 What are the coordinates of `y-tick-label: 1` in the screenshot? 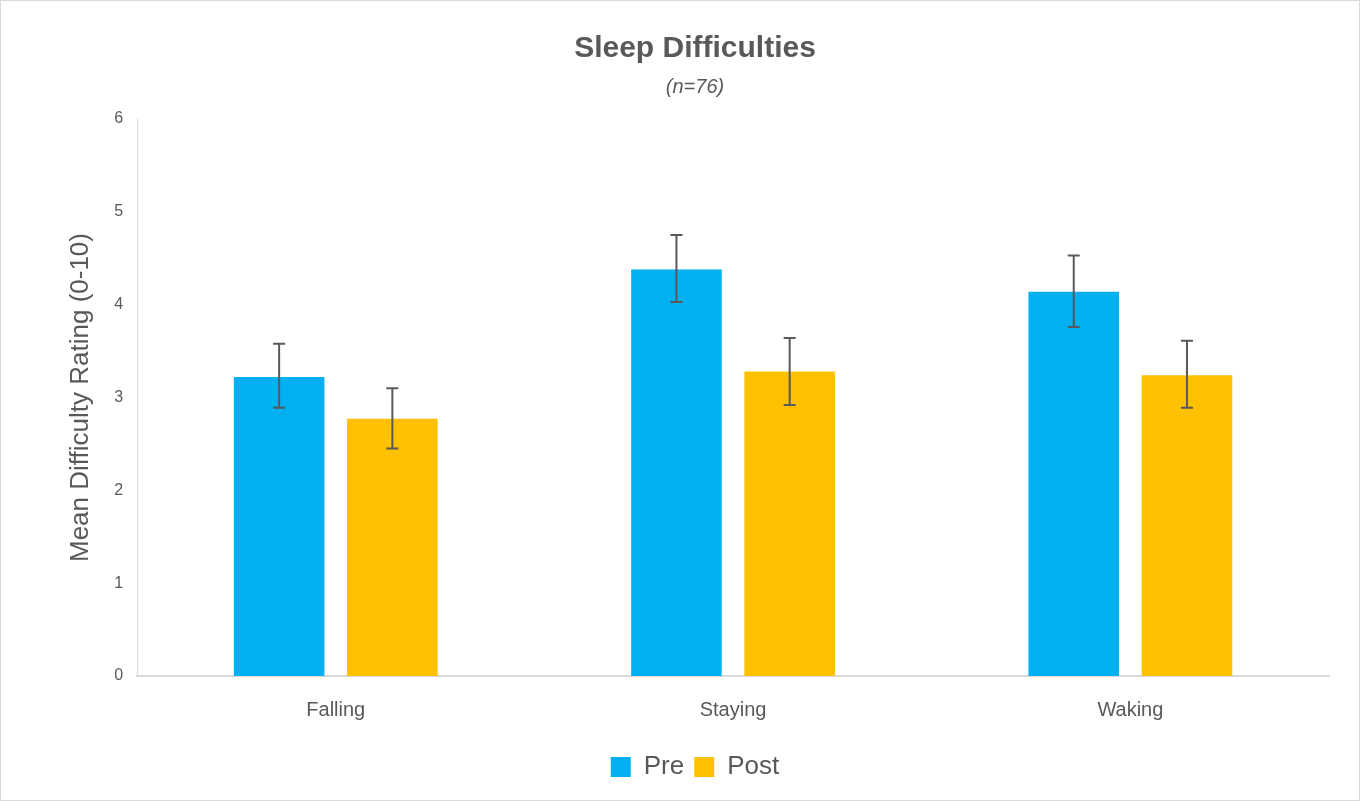 It's located at (119, 582).